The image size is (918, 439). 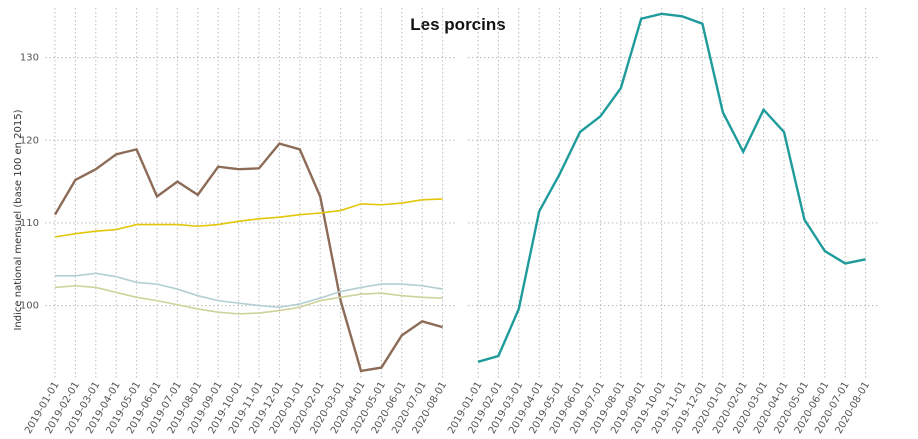 I want to click on y-tick-label: 100, so click(x=29, y=306).